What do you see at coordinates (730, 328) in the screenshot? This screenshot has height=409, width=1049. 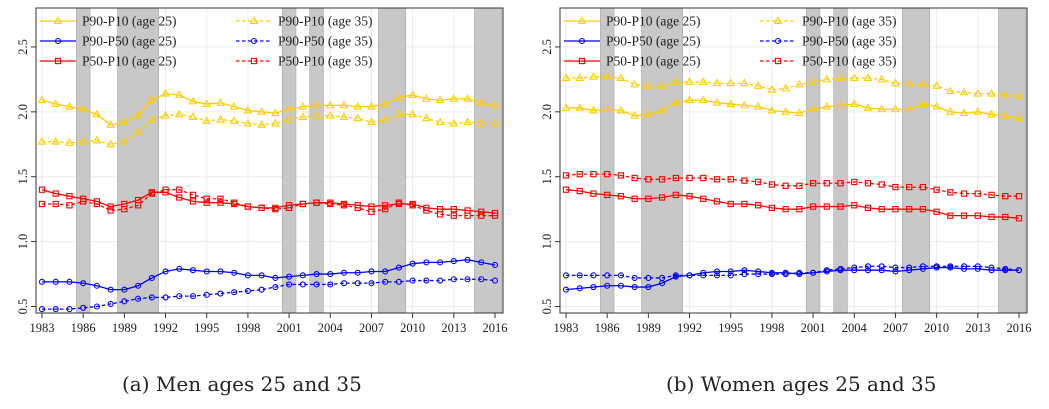 I see `x-tick-label: 1995` at bounding box center [730, 328].